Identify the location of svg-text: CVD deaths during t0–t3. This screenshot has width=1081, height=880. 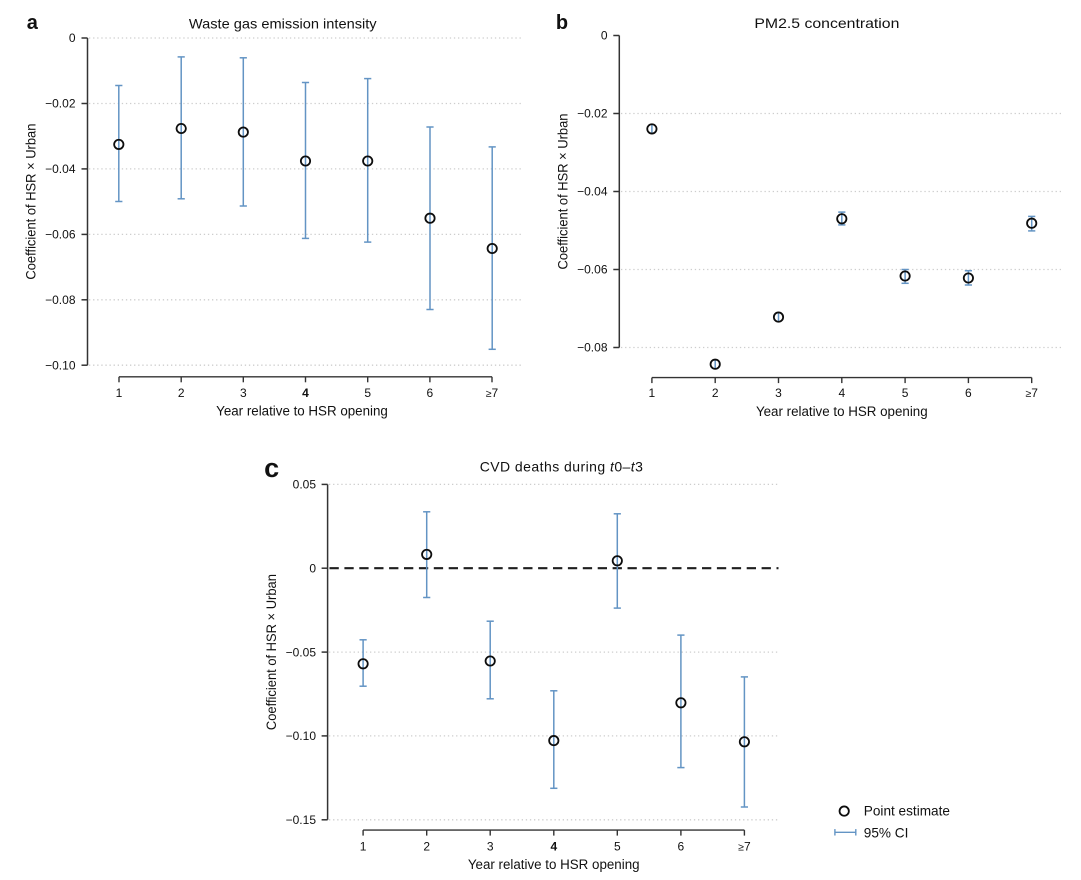
(562, 467).